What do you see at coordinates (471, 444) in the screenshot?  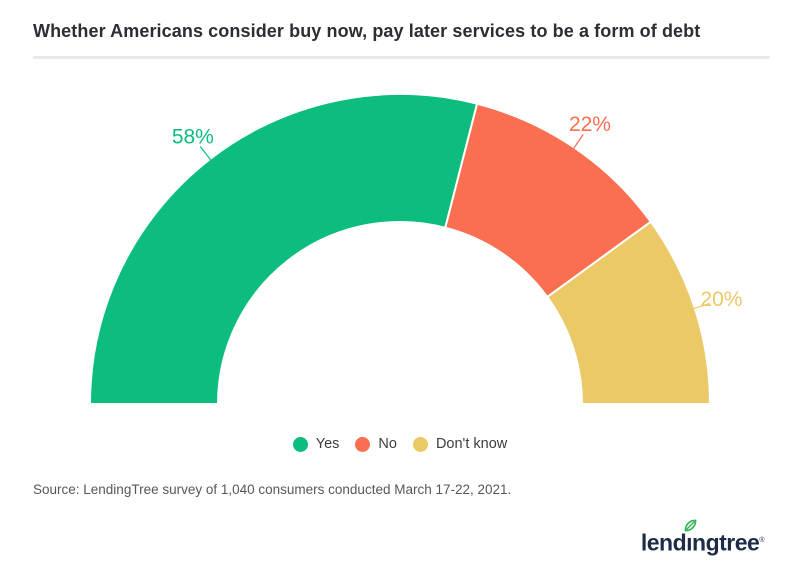 I see `legend-label-don-t-know: Don't know` at bounding box center [471, 444].